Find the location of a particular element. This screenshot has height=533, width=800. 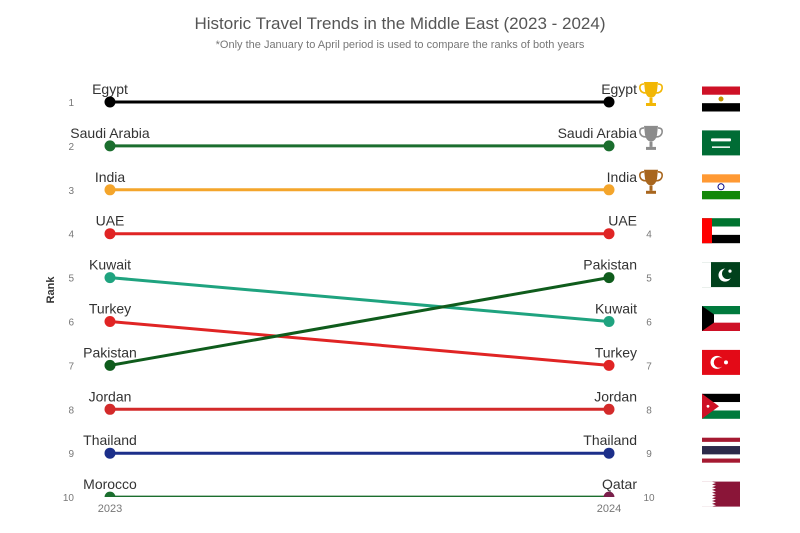

rank-tick-left: 1 is located at coordinates (71, 103).